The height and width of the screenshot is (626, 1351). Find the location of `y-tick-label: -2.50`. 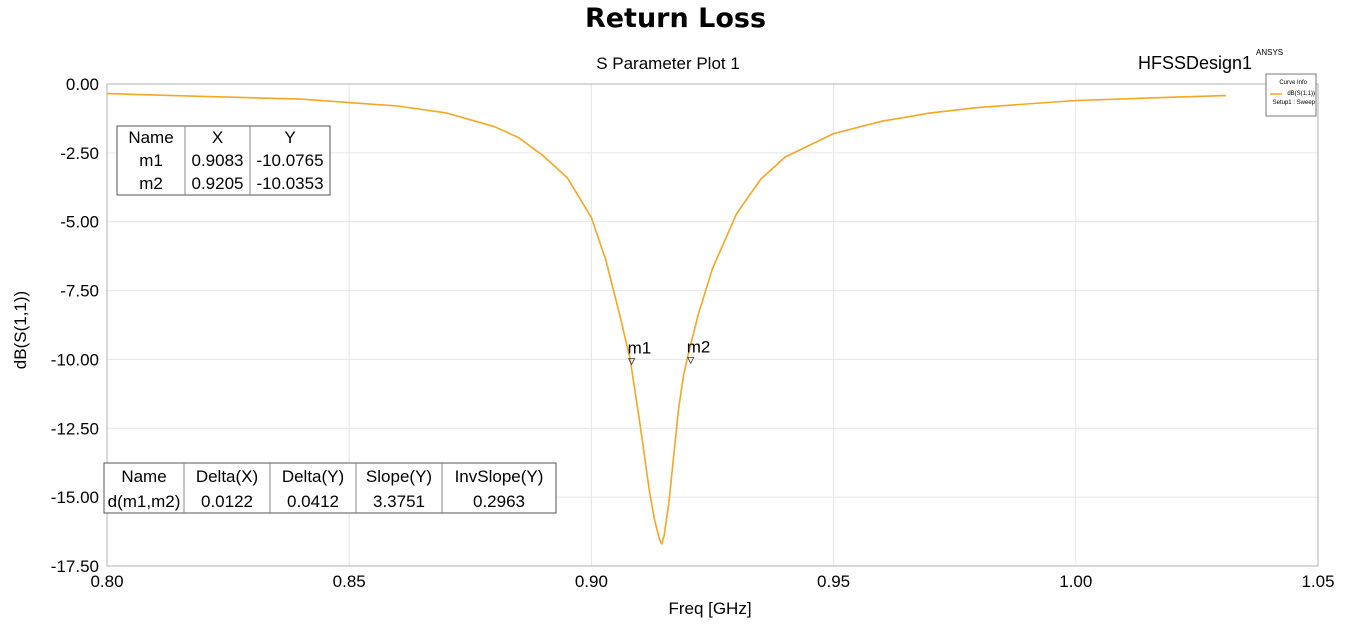

y-tick-label: -2.50 is located at coordinates (79, 153).